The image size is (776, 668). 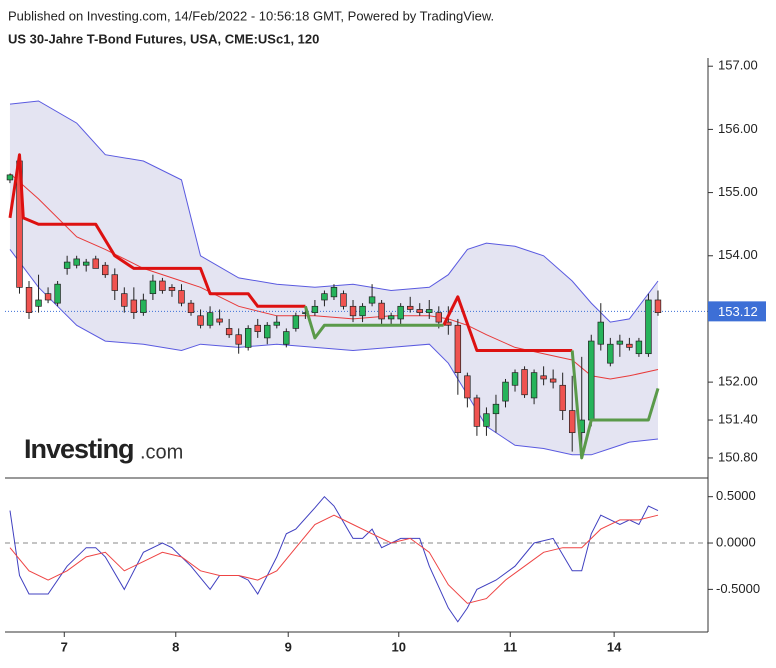 What do you see at coordinates (738, 128) in the screenshot?
I see `y-tick-label: 156.00` at bounding box center [738, 128].